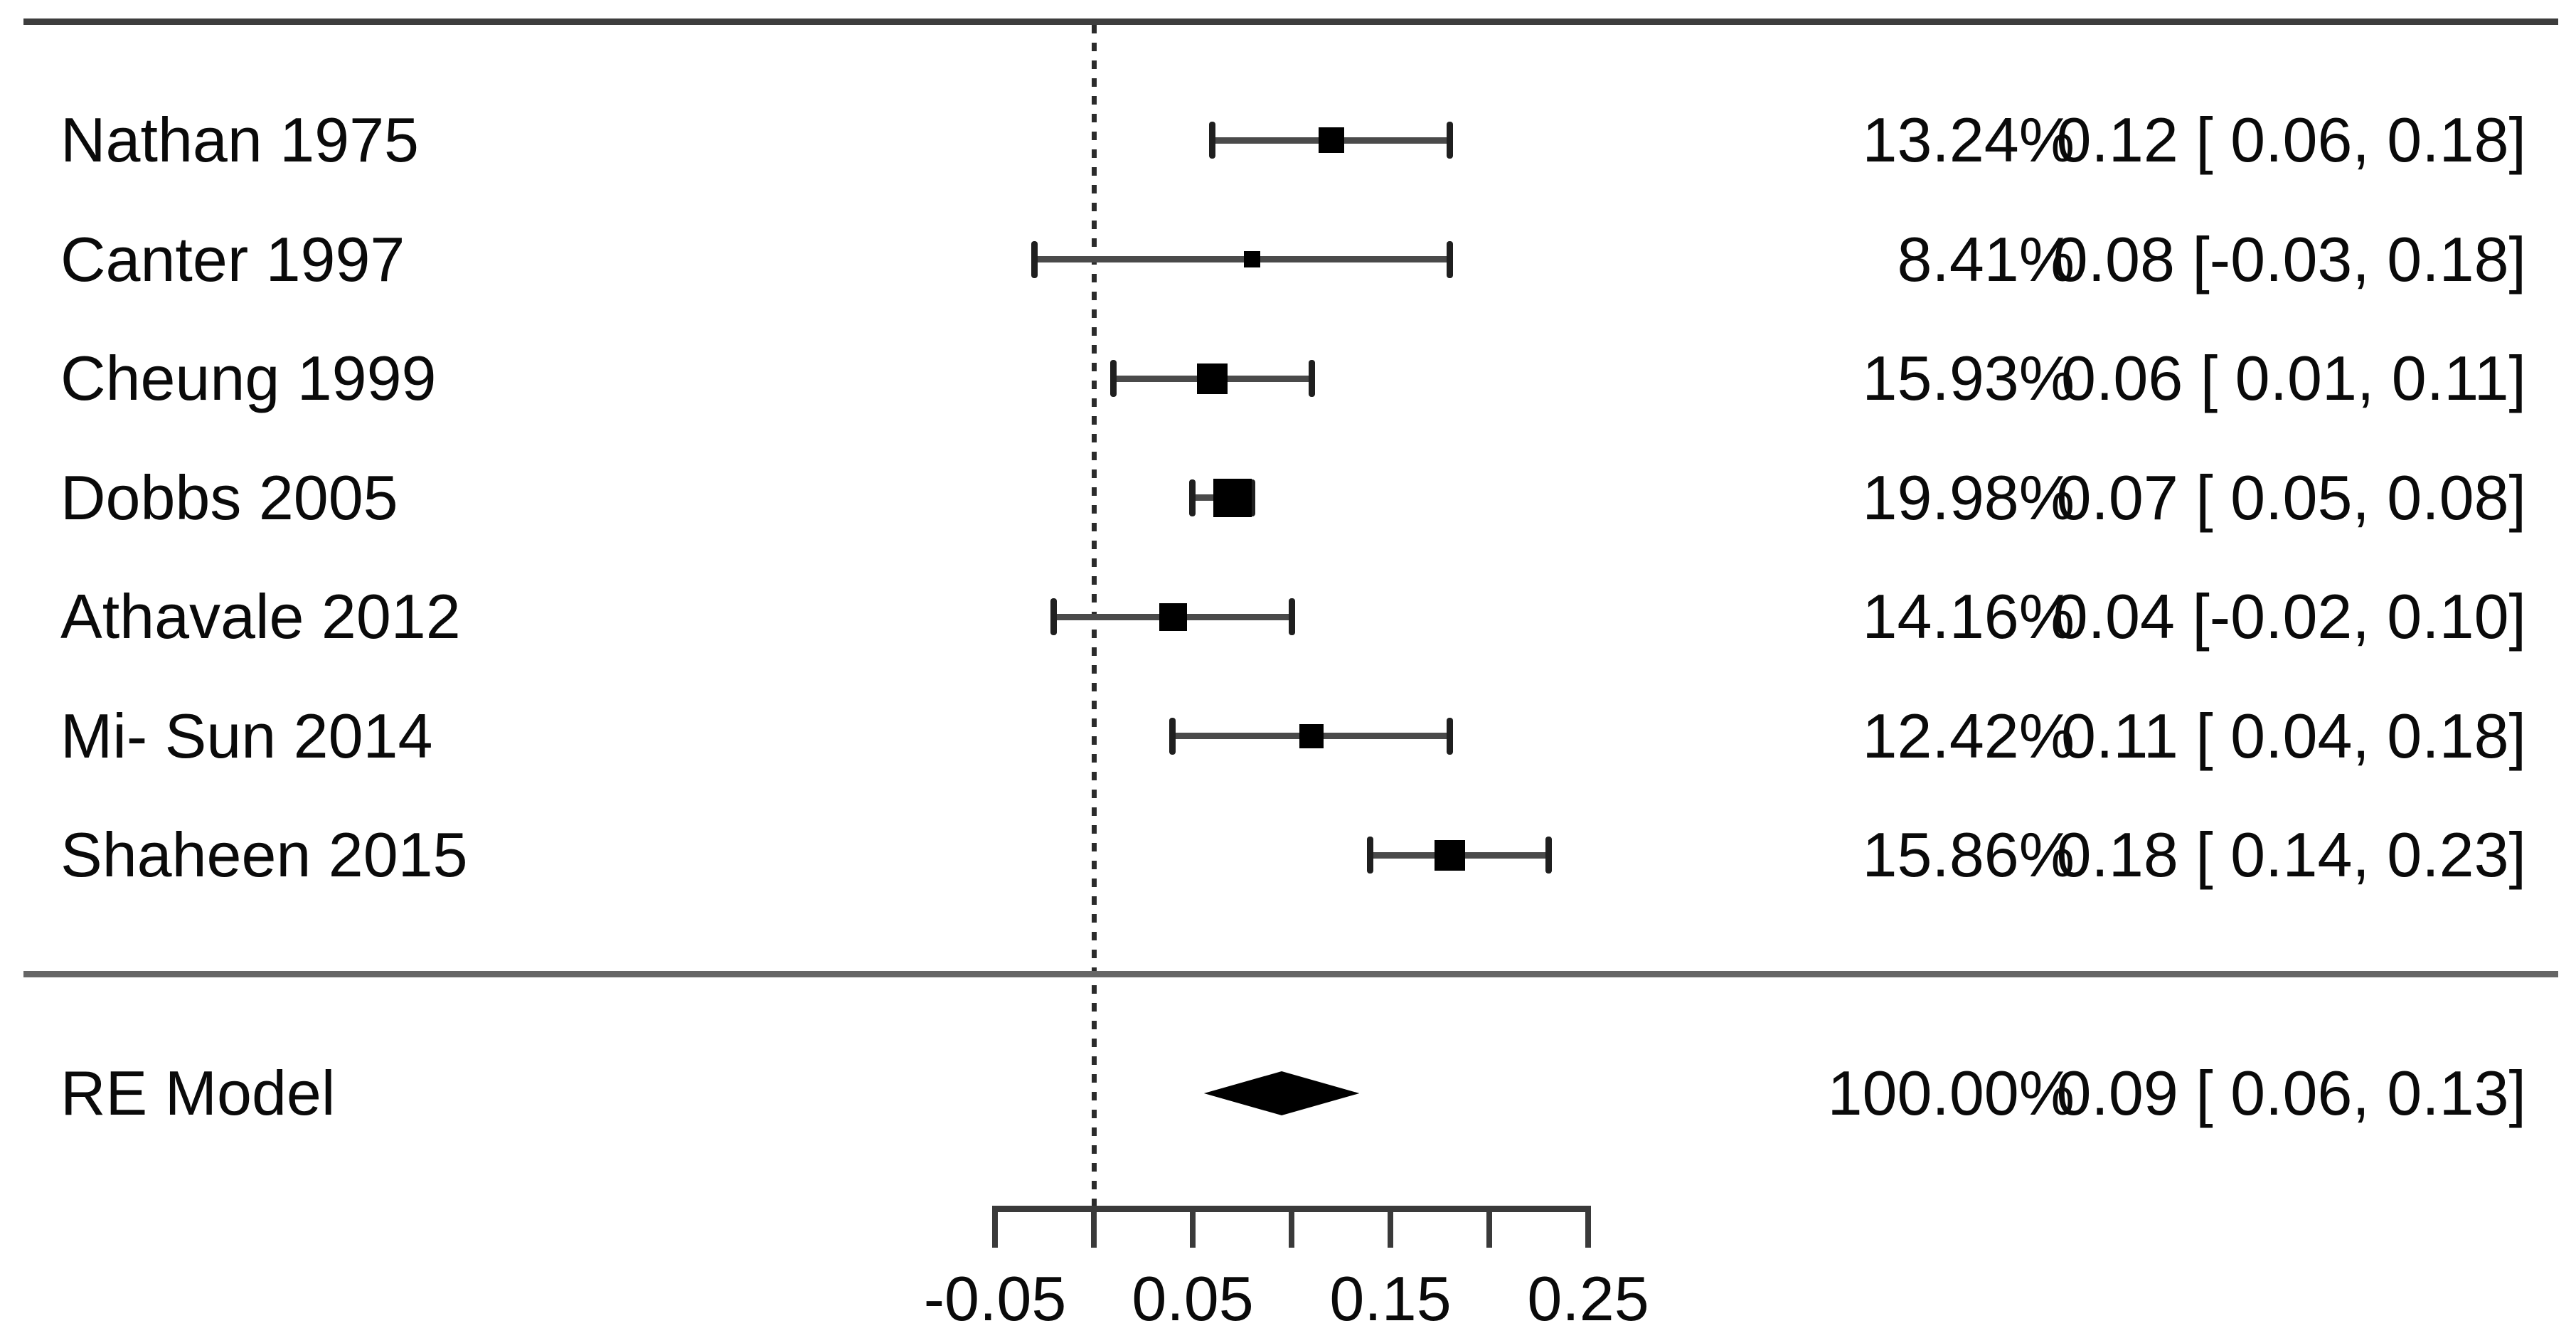 This screenshot has width=2576, height=1343. Describe the element at coordinates (1281, 1093) in the screenshot. I see `summary-diamond` at that location.